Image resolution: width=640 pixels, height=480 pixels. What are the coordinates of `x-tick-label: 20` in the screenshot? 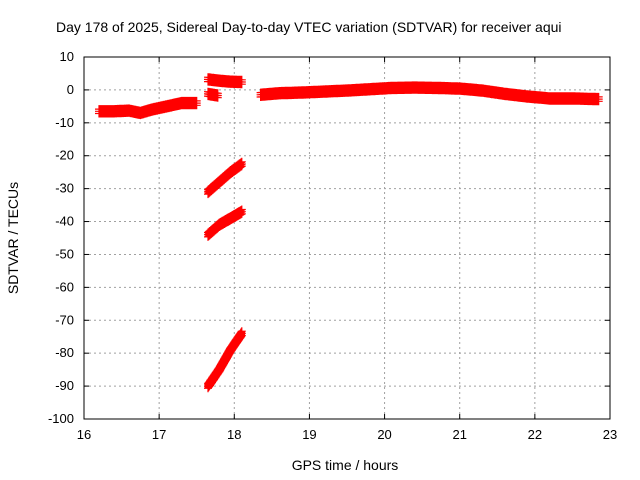 It's located at (384, 434).